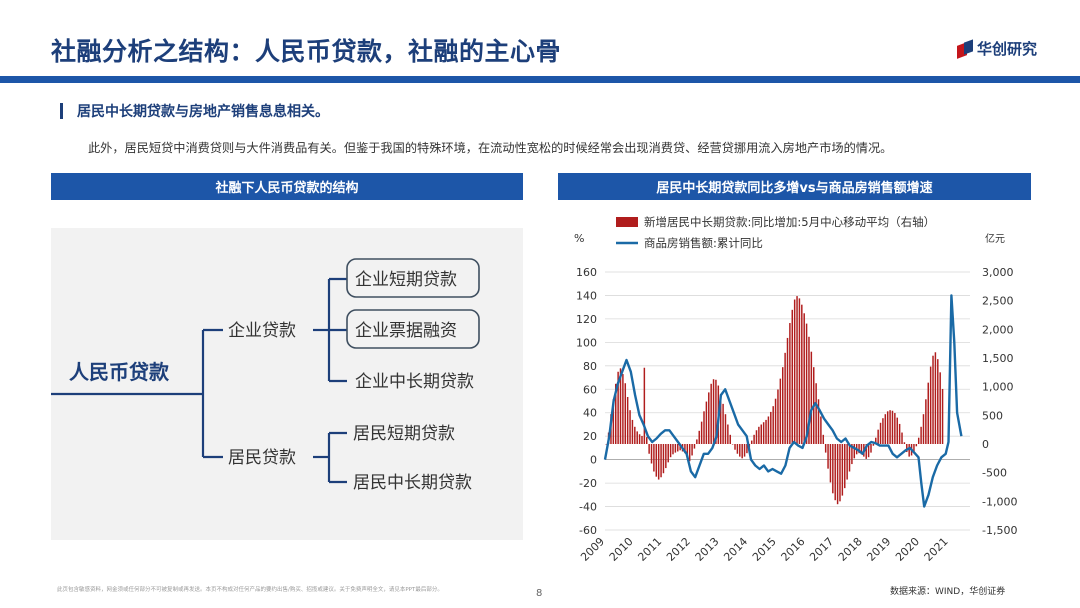 The image size is (1080, 608). Describe the element at coordinates (590, 366) in the screenshot. I see `chart-left-tick-label: 80` at that location.